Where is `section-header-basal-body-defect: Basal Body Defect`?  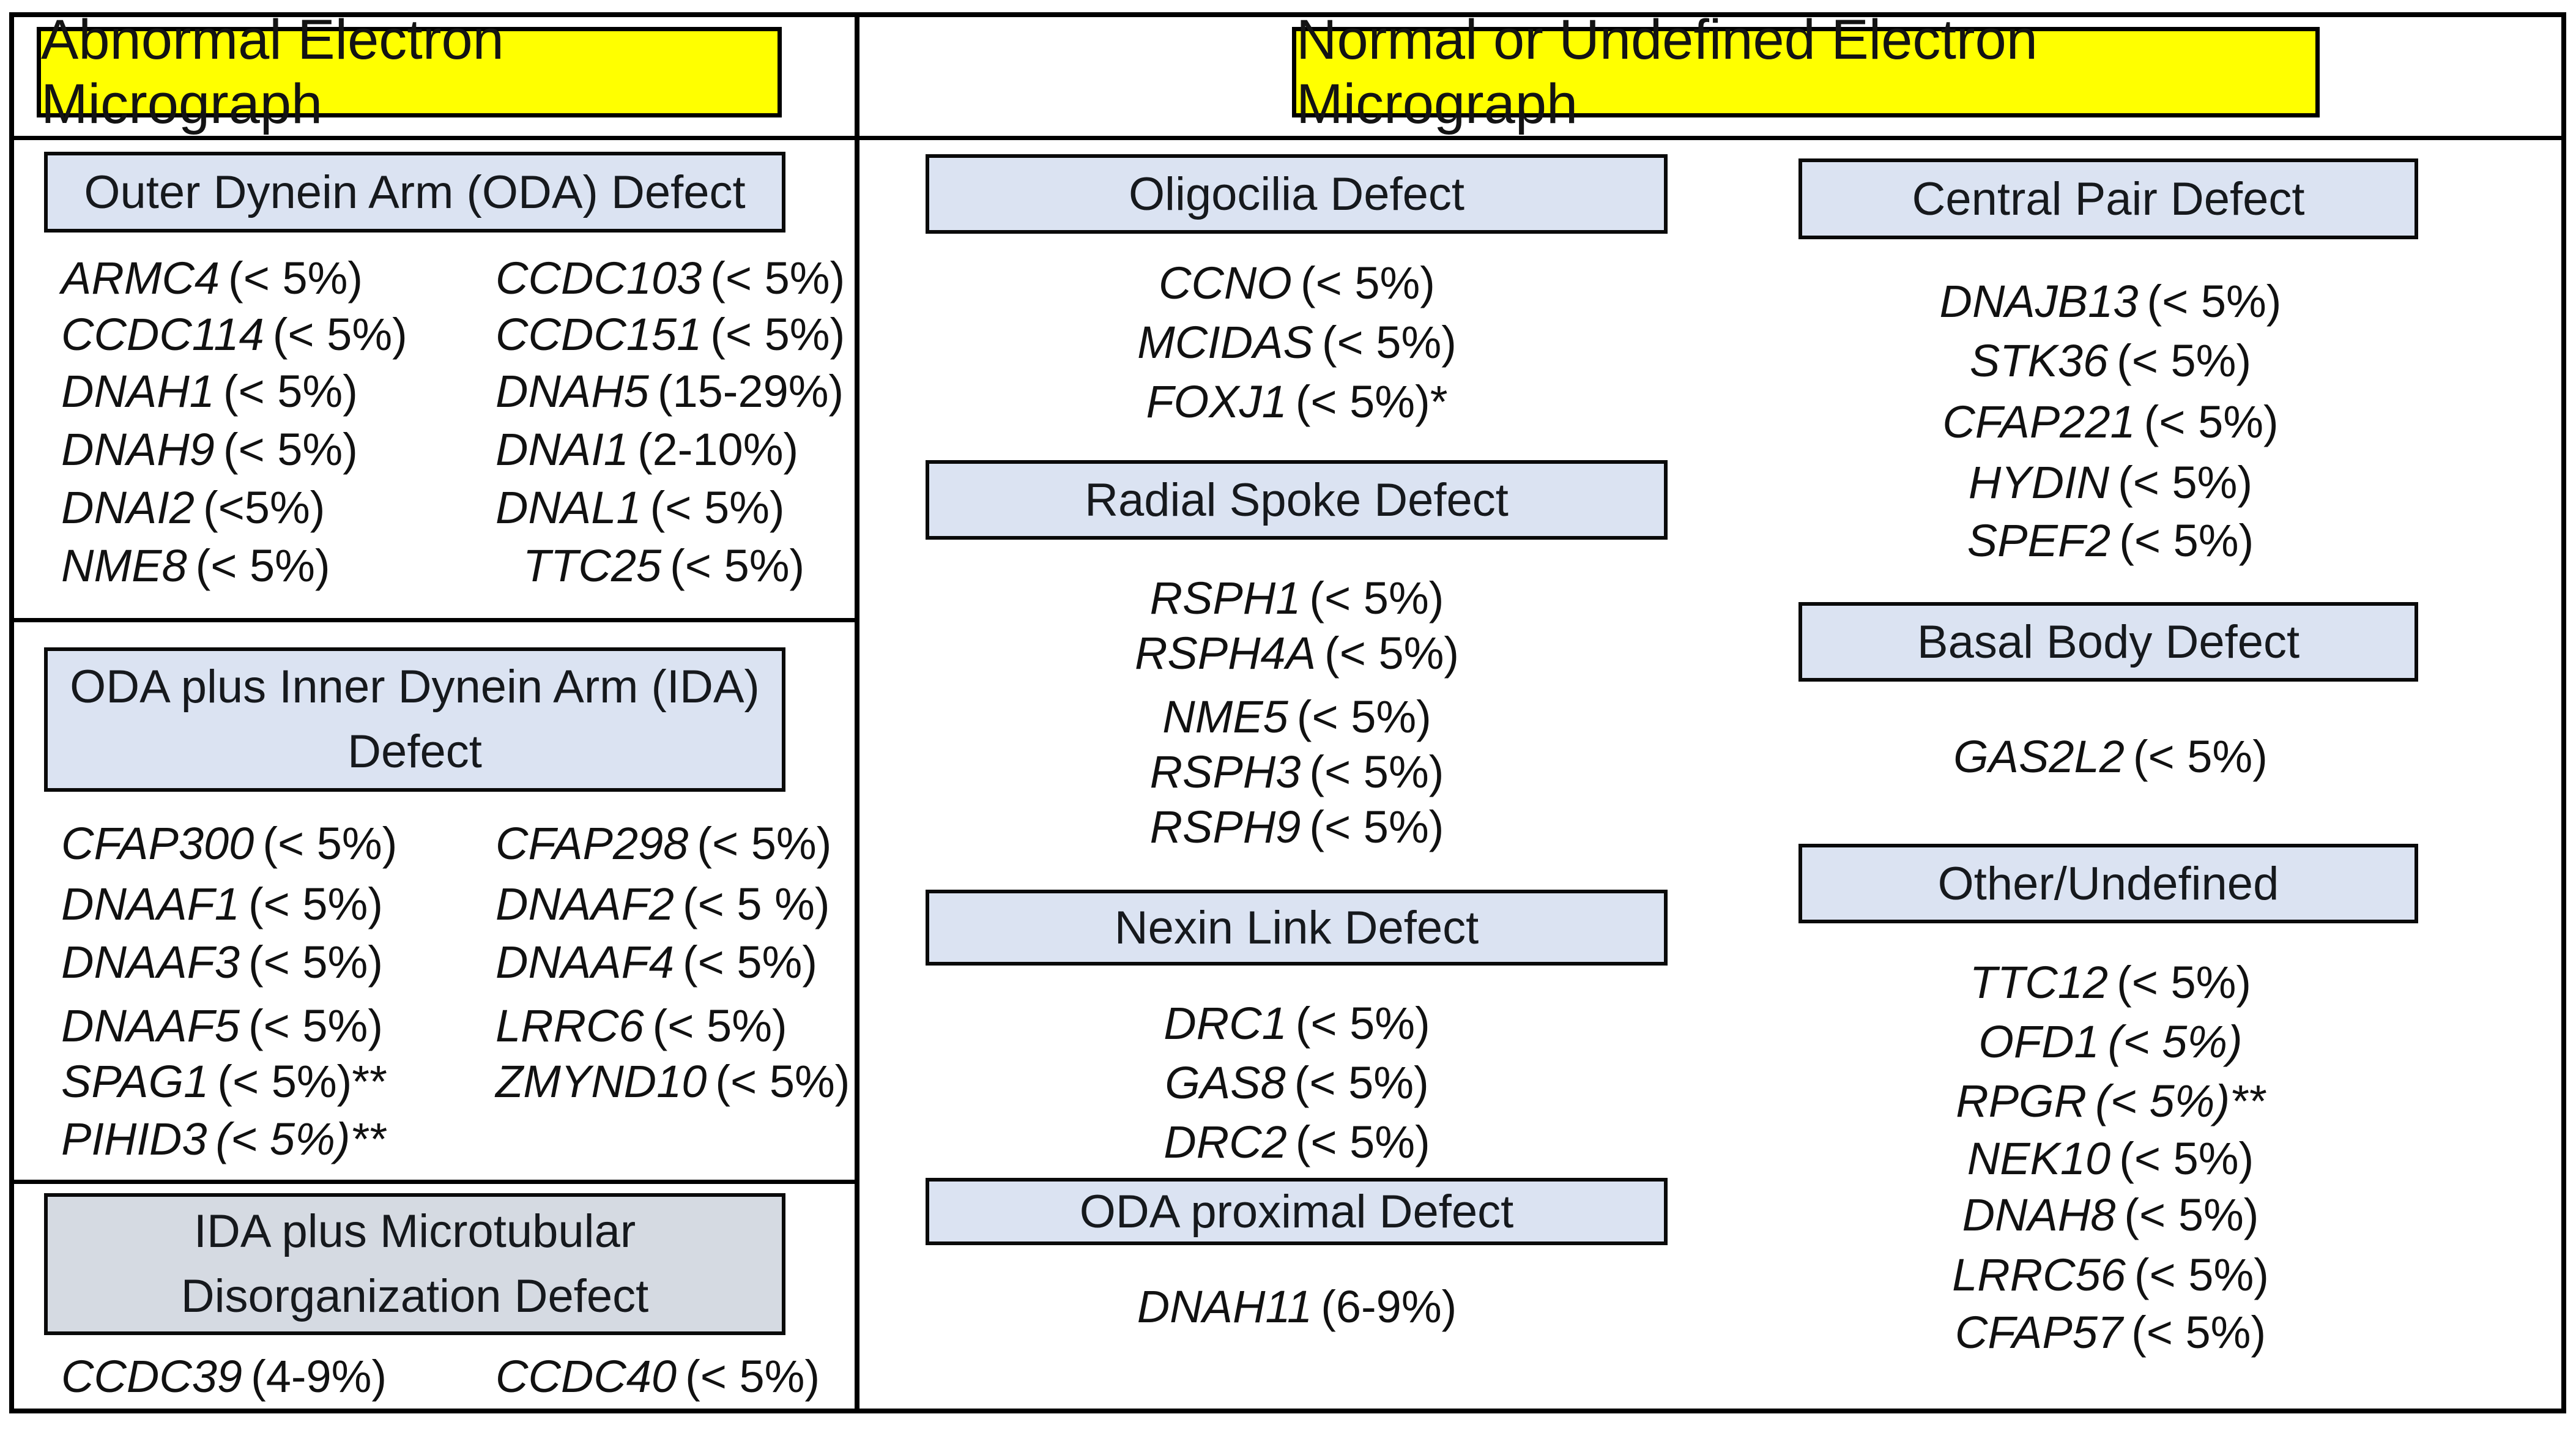
section-header-basal-body-defect: Basal Body Defect is located at coordinates (2108, 642).